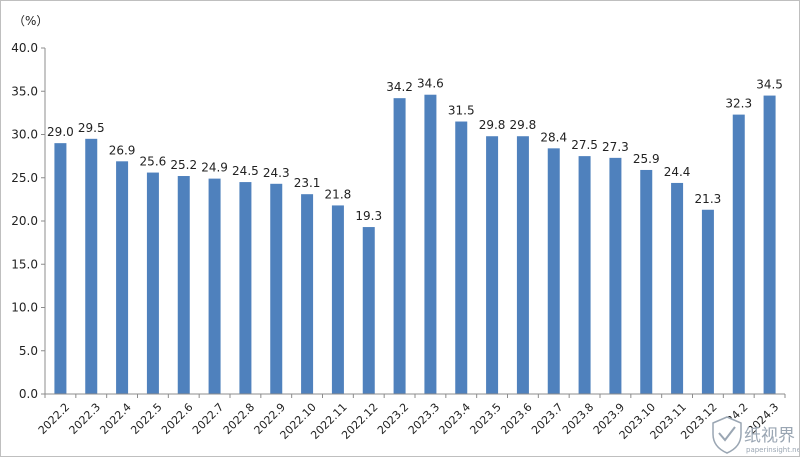 Image resolution: width=800 pixels, height=457 pixels. Describe the element at coordinates (24, 264) in the screenshot. I see `y-tick-label: 15.0` at that location.